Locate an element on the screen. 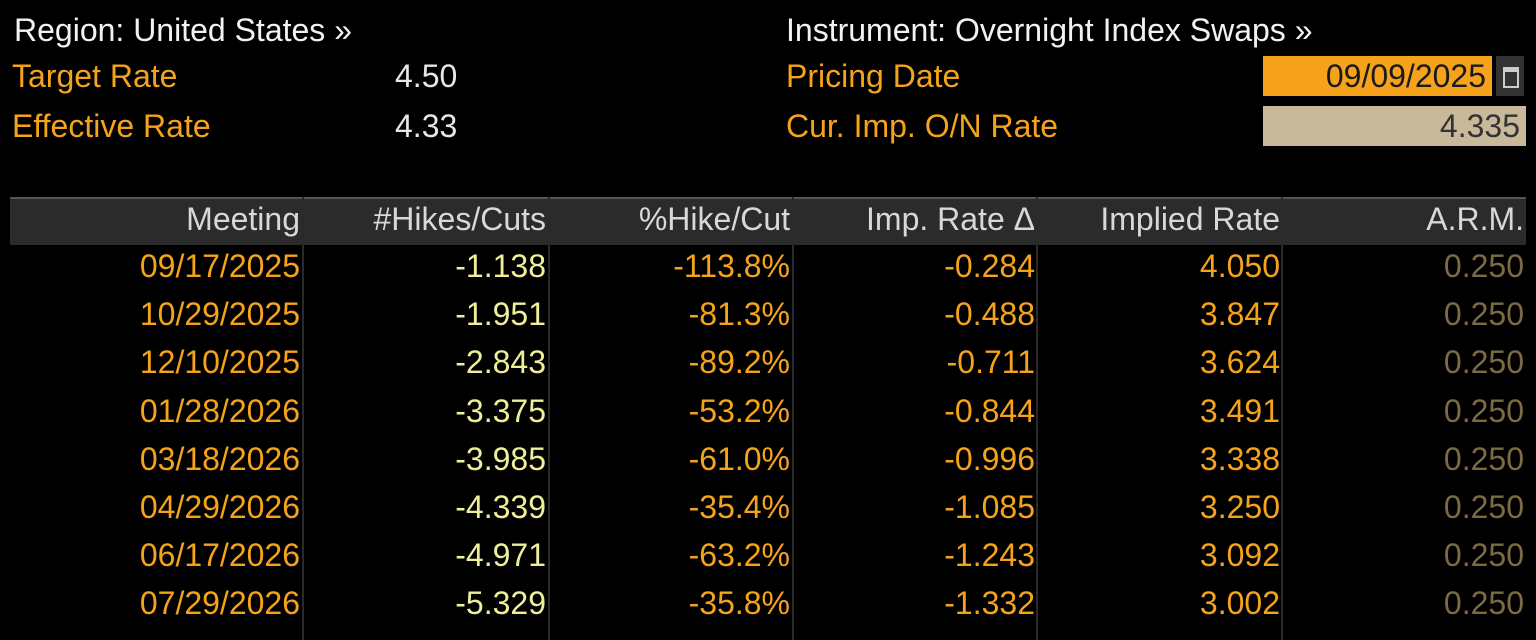 The height and width of the screenshot is (640, 1536). effective-rate: 4.33 is located at coordinates (426, 126).